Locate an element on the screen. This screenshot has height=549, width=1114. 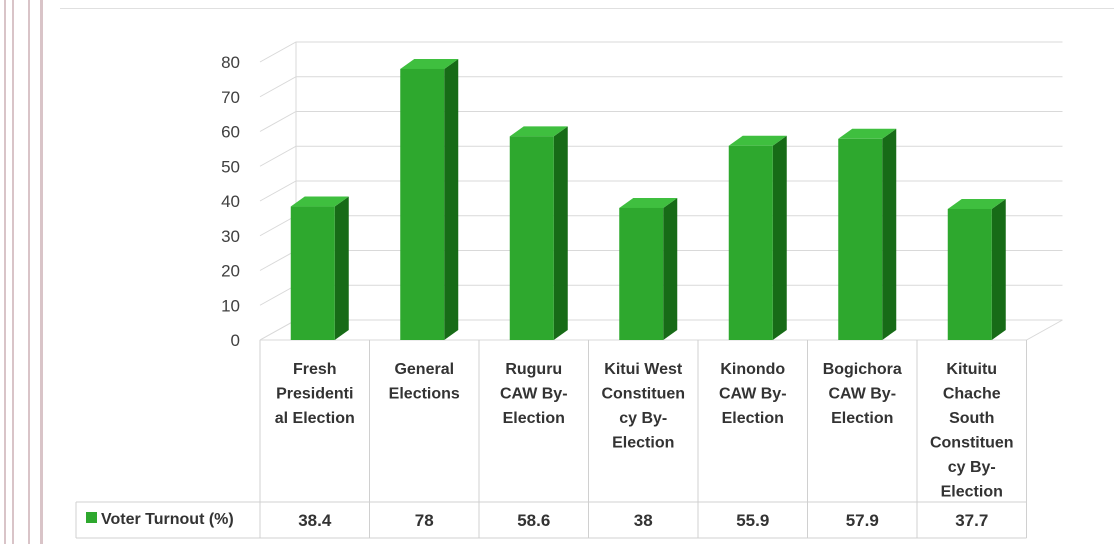
legend-label: Voter Turnout (%) is located at coordinates (167, 519).